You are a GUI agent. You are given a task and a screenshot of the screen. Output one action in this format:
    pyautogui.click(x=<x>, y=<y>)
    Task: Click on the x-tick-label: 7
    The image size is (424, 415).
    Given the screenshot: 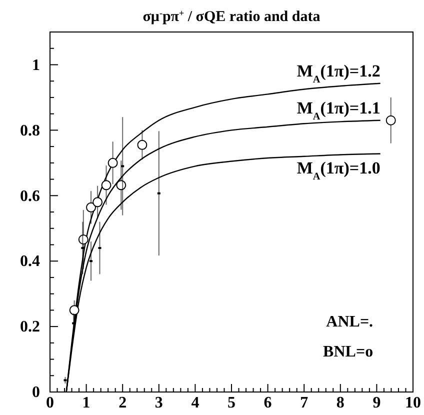 What is the action you would take?
    pyautogui.click(x=304, y=403)
    